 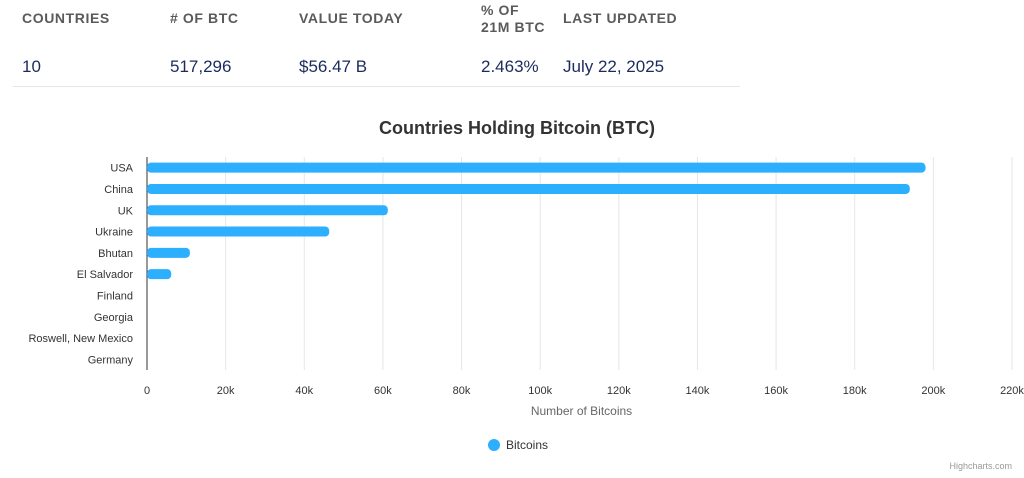 What do you see at coordinates (121, 169) in the screenshot?
I see `y-tick-label: USA` at bounding box center [121, 169].